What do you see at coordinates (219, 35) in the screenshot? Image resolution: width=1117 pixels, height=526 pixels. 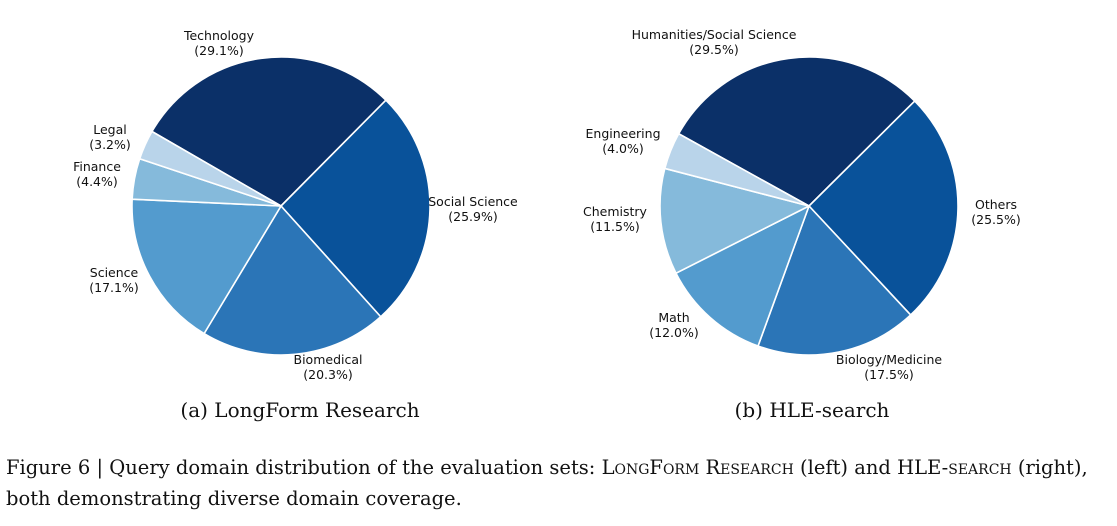 I see `slice-label-technology: Technology` at bounding box center [219, 35].